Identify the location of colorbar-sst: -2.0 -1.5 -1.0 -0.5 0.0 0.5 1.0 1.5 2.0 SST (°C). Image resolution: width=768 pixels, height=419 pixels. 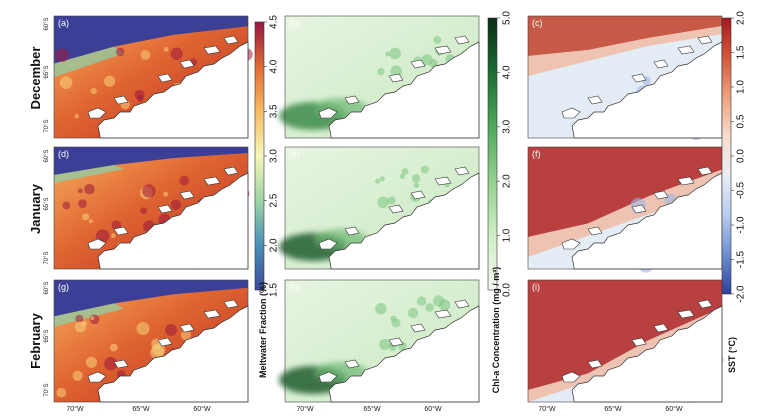
(734, 192).